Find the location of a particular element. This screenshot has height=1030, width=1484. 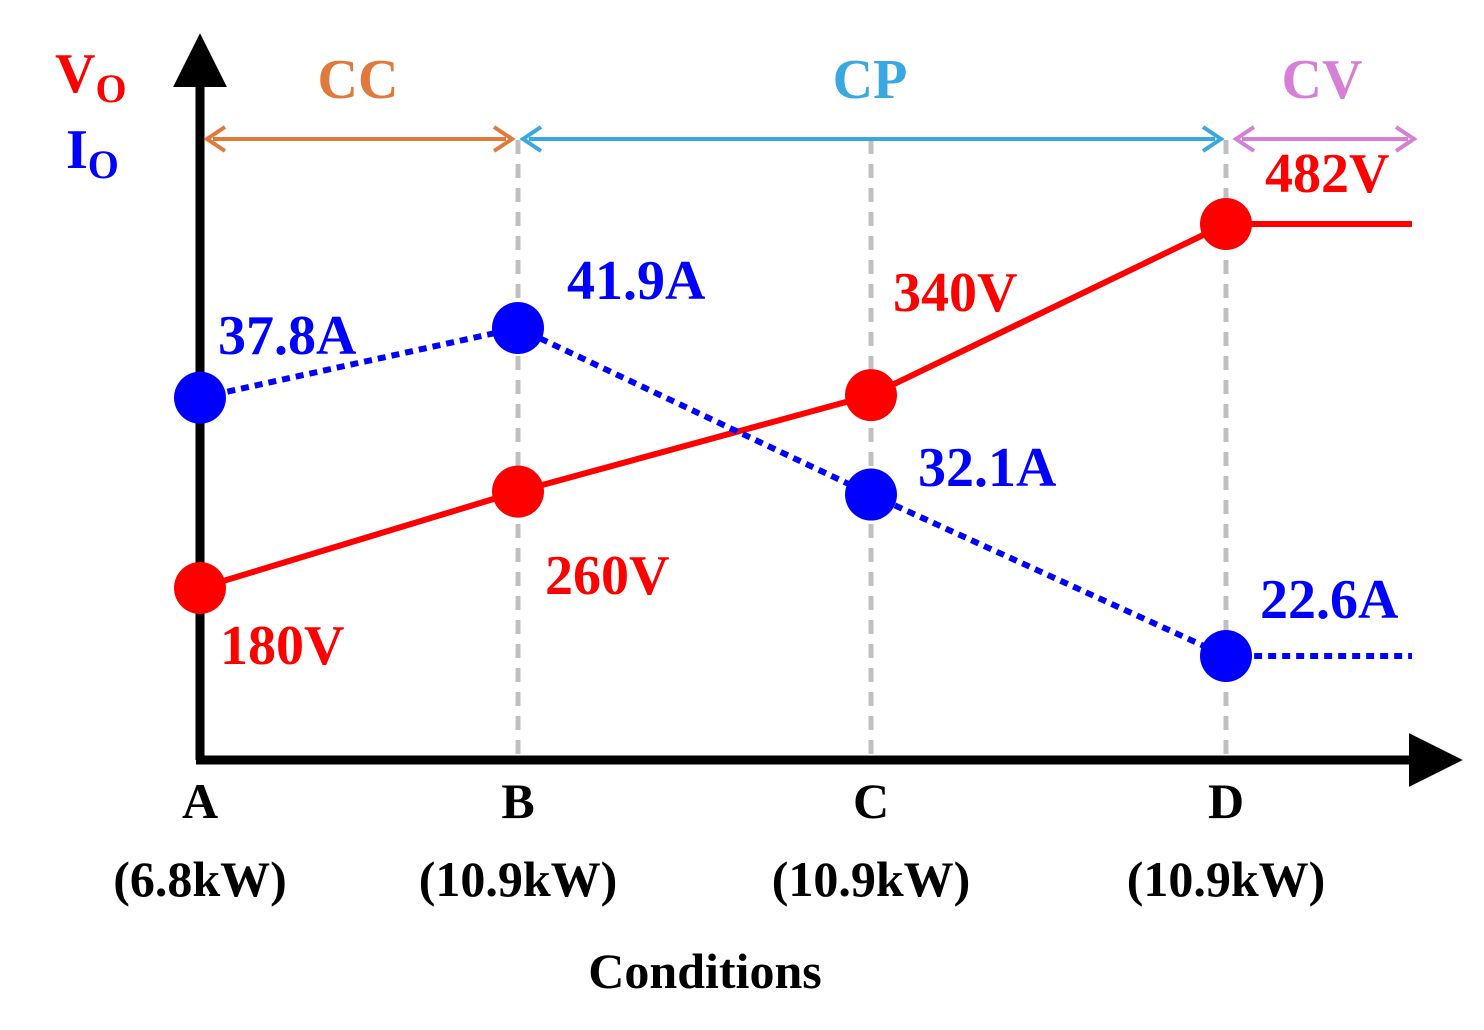

y-label-voltage-sub: O is located at coordinates (110, 88).